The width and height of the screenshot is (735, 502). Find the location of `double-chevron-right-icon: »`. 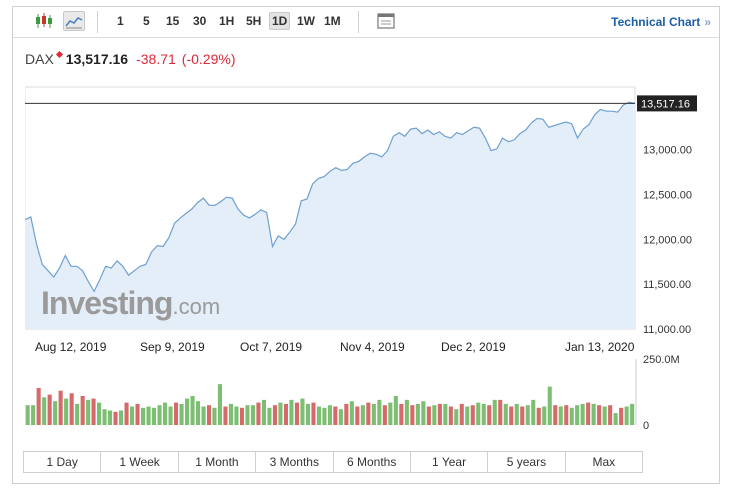

double-chevron-right-icon: » is located at coordinates (707, 22).